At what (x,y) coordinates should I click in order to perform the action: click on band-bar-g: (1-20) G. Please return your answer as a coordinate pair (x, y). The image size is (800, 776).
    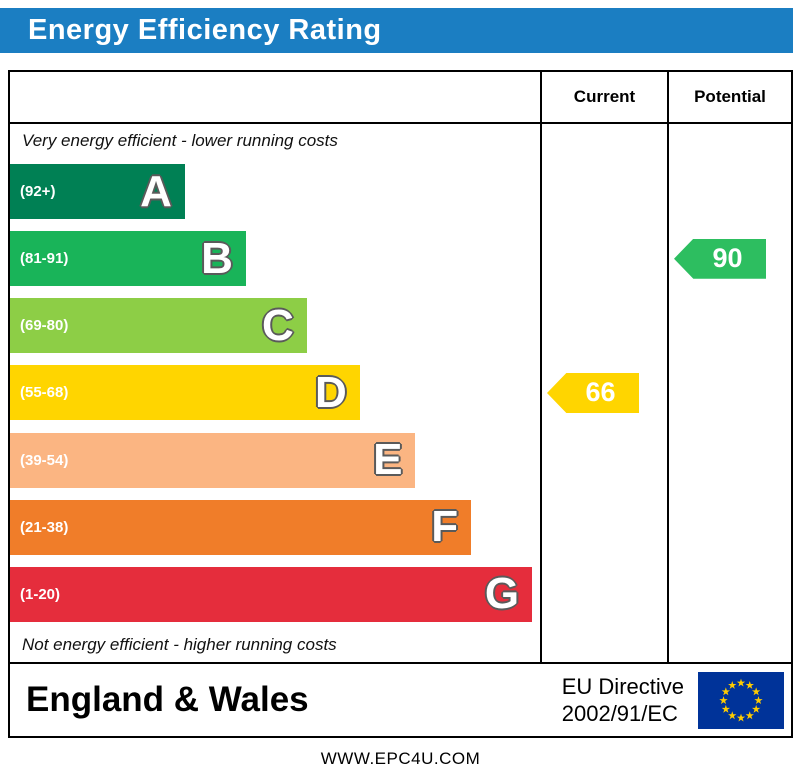
    Looking at the image, I should click on (271, 594).